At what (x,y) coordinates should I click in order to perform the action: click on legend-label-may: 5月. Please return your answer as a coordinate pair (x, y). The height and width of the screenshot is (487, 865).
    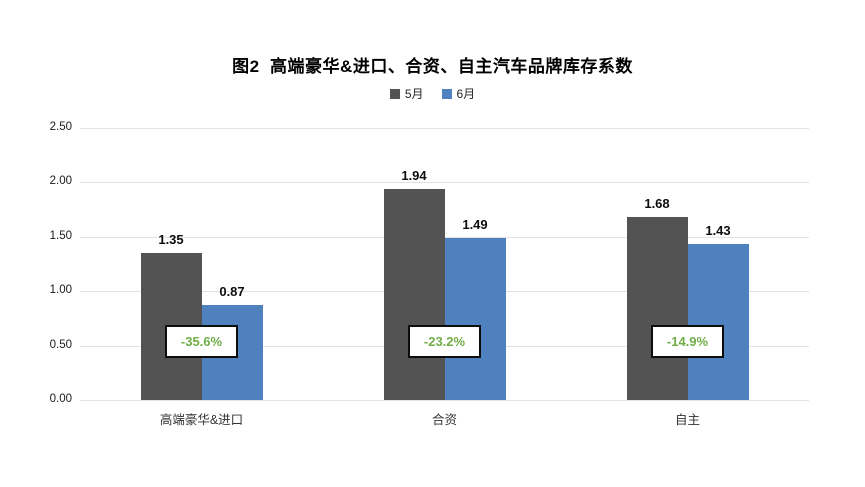
    Looking at the image, I should click on (414, 94).